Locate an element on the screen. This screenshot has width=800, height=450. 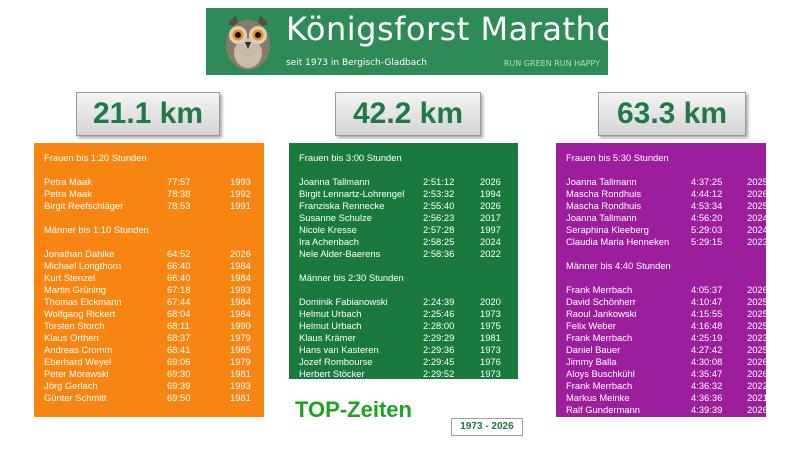
finish-time: 5:29:03 is located at coordinates (707, 229).